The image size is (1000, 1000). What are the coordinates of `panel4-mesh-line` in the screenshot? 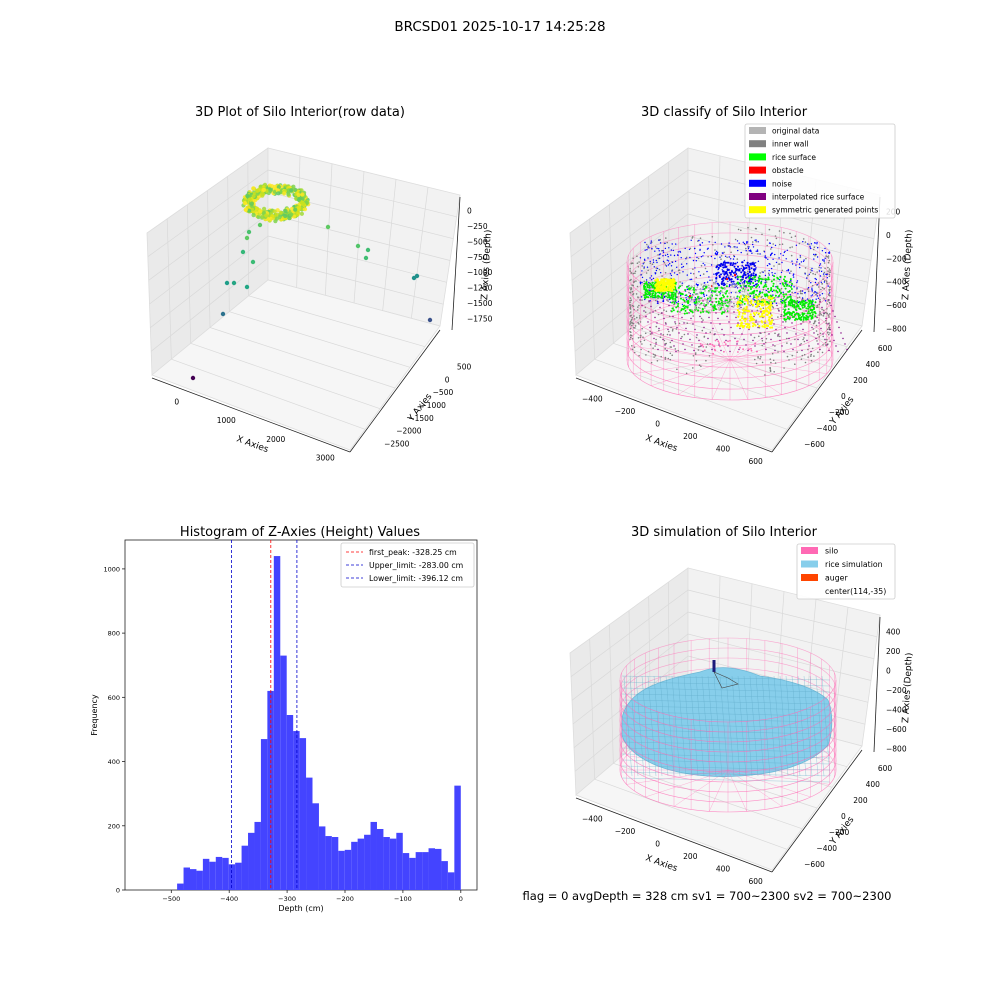 It's located at (814, 726).